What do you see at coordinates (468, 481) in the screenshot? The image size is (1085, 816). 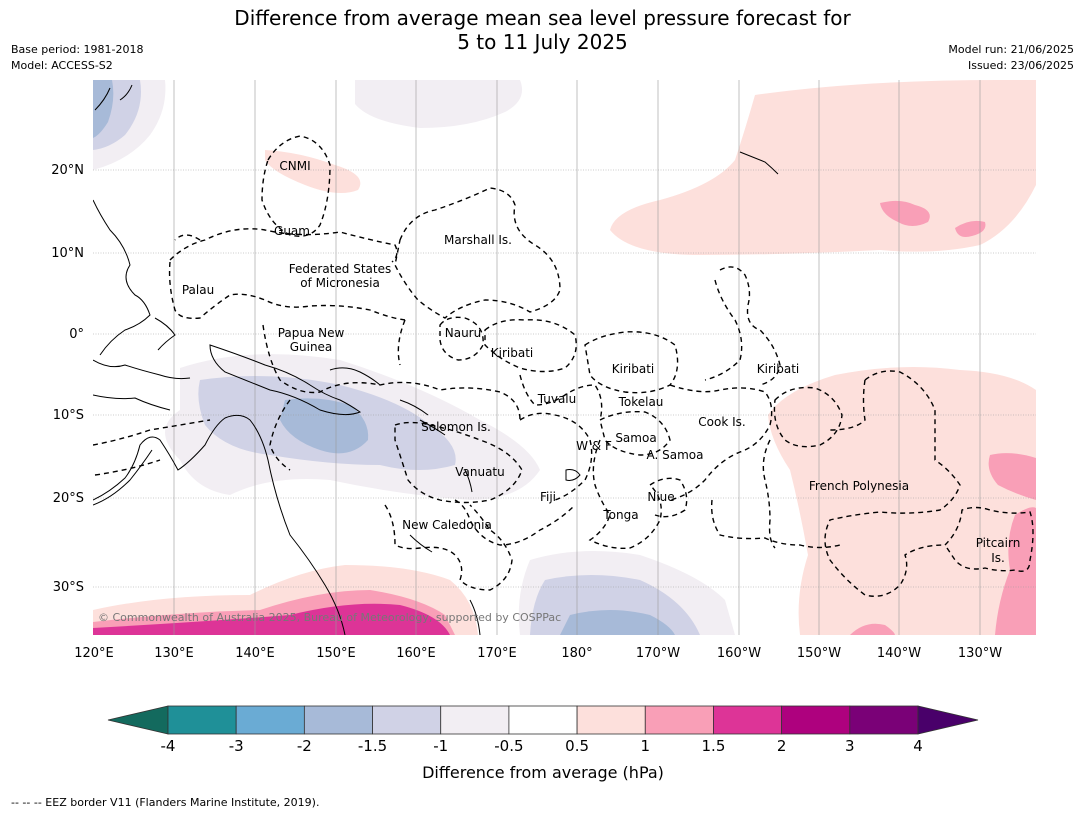 I see `vanuatu-coast` at bounding box center [468, 481].